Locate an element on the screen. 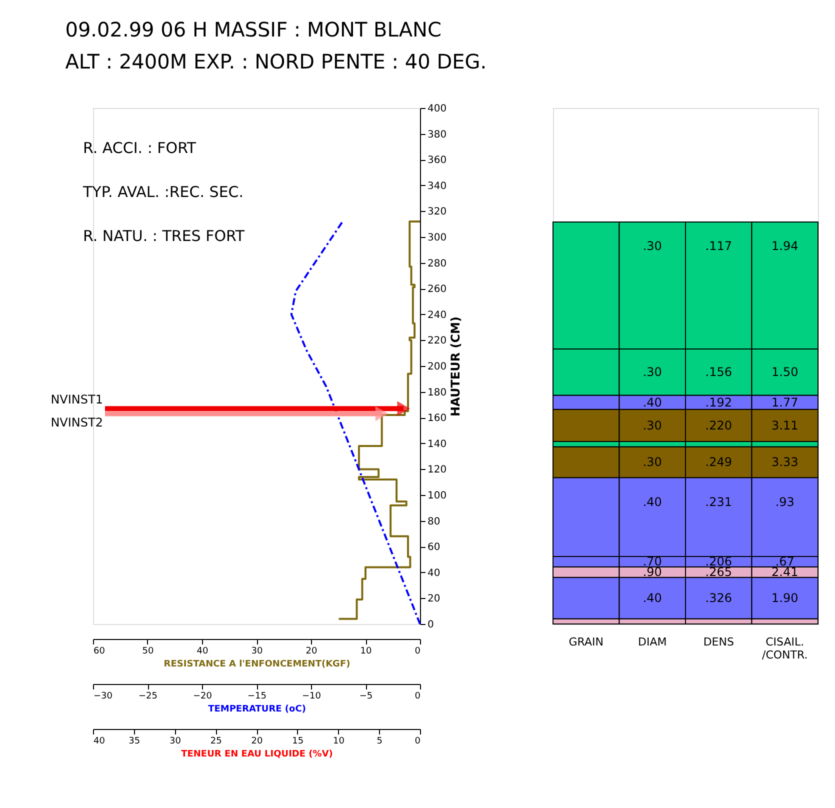 This screenshot has height=808, width=835. x2-tick-label: −30 is located at coordinates (103, 697).